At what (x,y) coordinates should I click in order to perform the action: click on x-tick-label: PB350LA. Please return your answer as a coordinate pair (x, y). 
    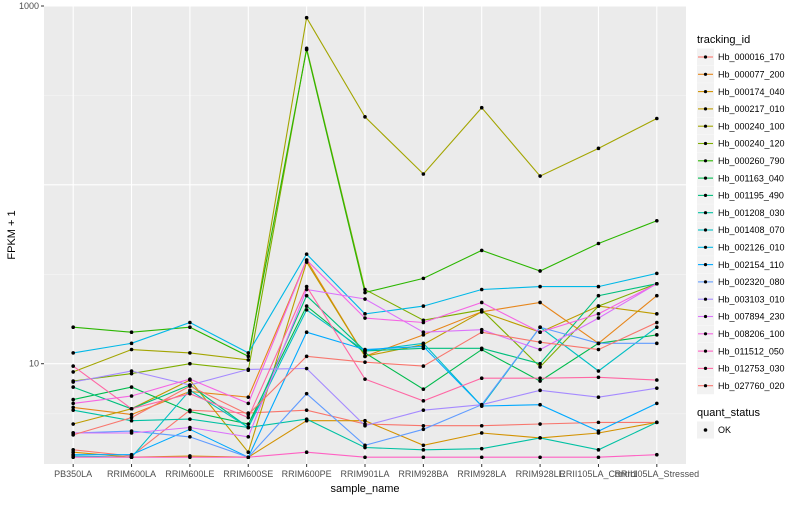
    Looking at the image, I should click on (73, 474).